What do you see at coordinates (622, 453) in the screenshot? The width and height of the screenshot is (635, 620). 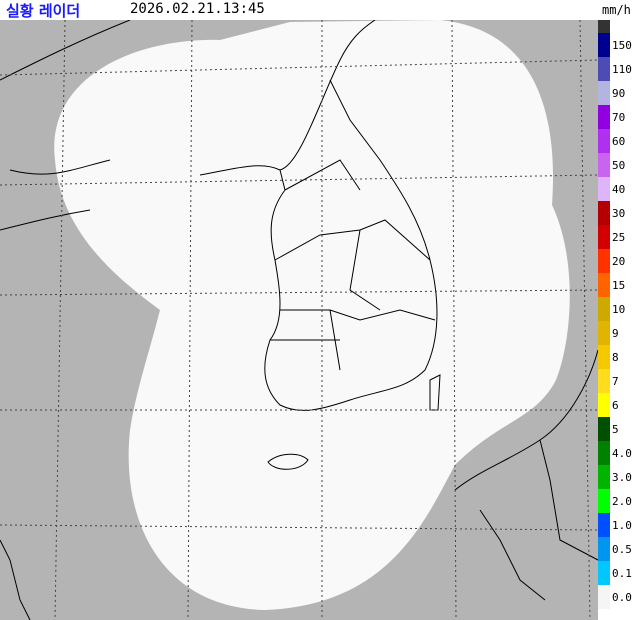 I see `legend-label: 4.0` at bounding box center [622, 453].